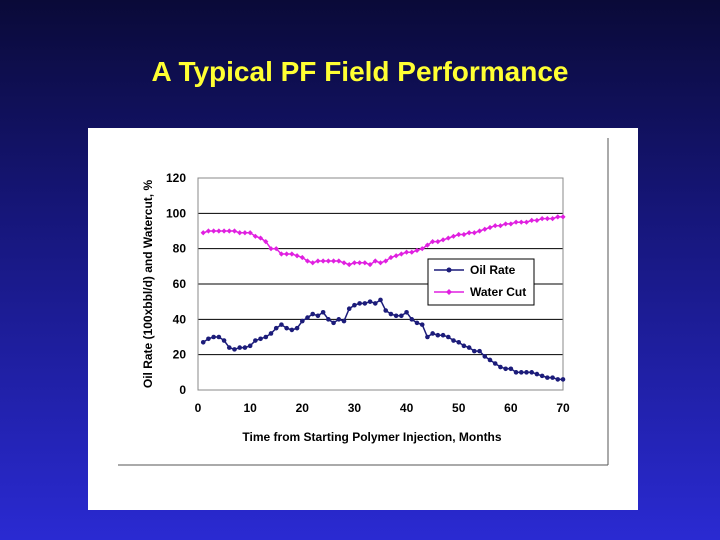 The width and height of the screenshot is (720, 540). Describe the element at coordinates (498, 292) in the screenshot. I see `legend-label: Water Cut` at that location.